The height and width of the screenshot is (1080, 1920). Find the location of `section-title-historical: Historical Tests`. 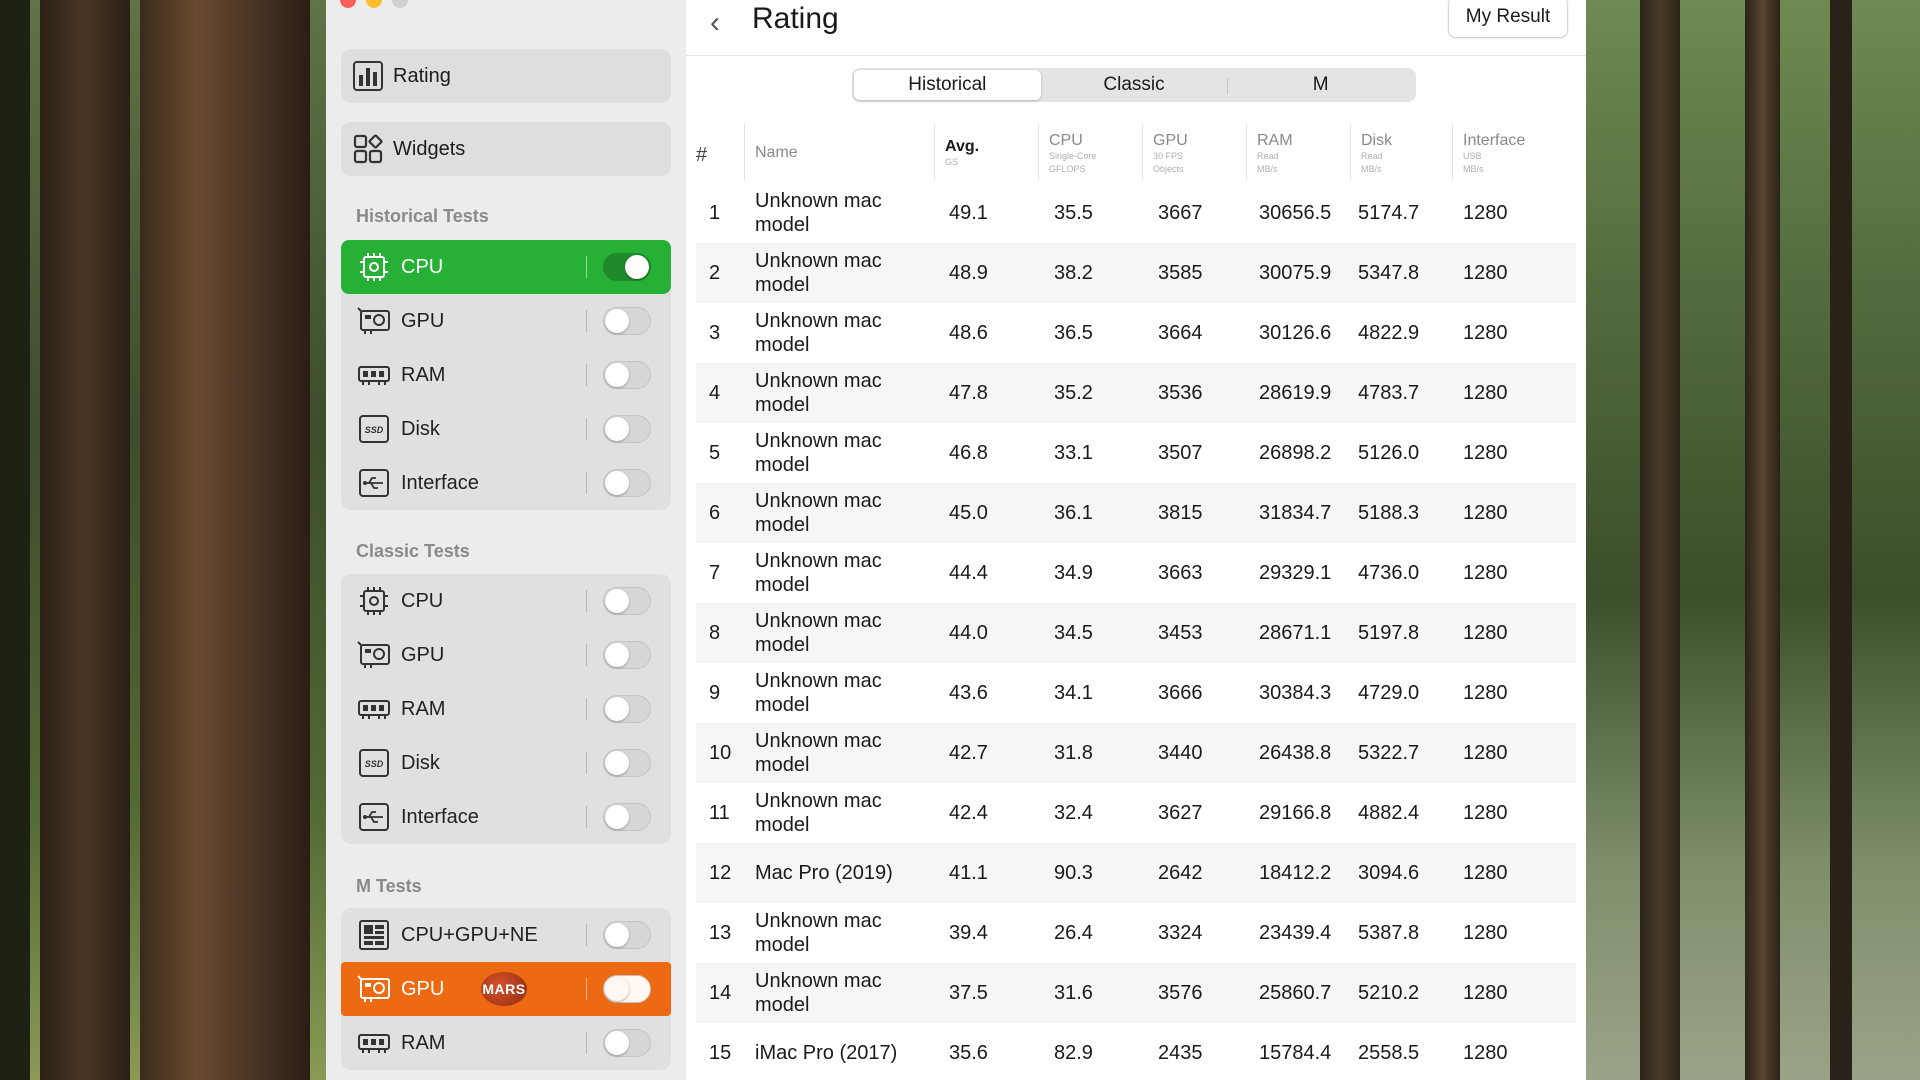

section-title-historical: Historical Tests is located at coordinates (422, 216).